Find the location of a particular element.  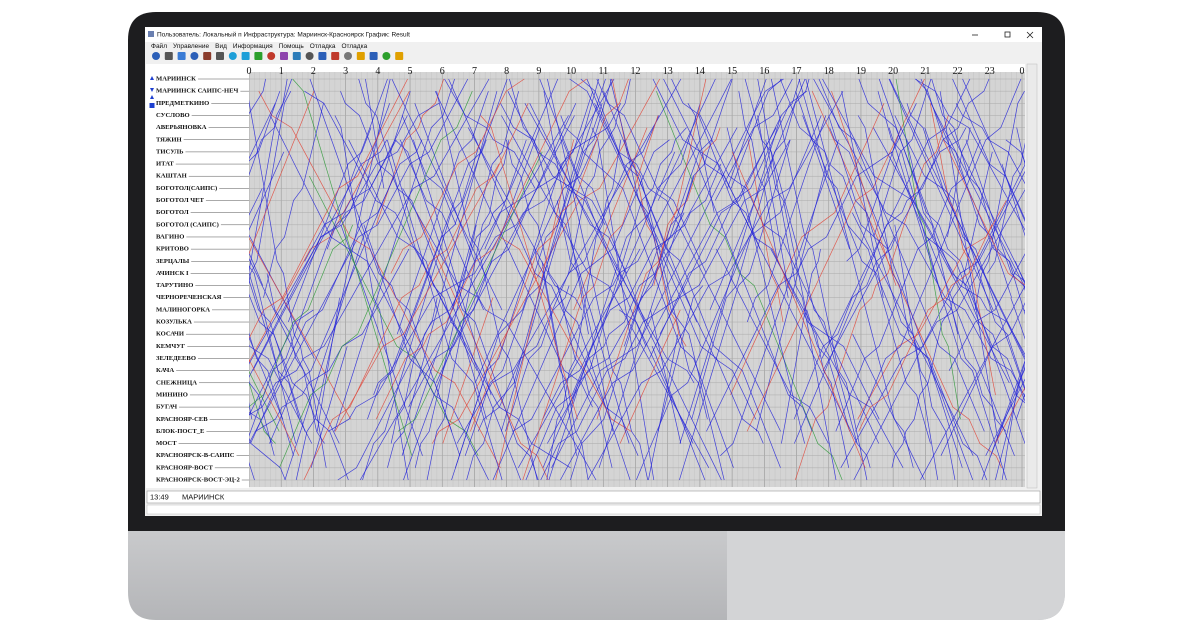

menu-item: Файл is located at coordinates (159, 46).